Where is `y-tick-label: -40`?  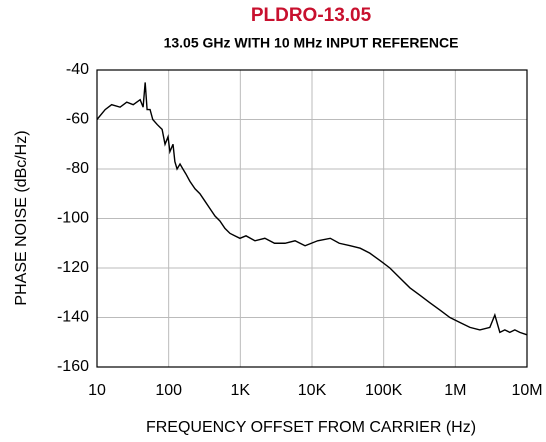
y-tick-label: -40 is located at coordinates (77, 69).